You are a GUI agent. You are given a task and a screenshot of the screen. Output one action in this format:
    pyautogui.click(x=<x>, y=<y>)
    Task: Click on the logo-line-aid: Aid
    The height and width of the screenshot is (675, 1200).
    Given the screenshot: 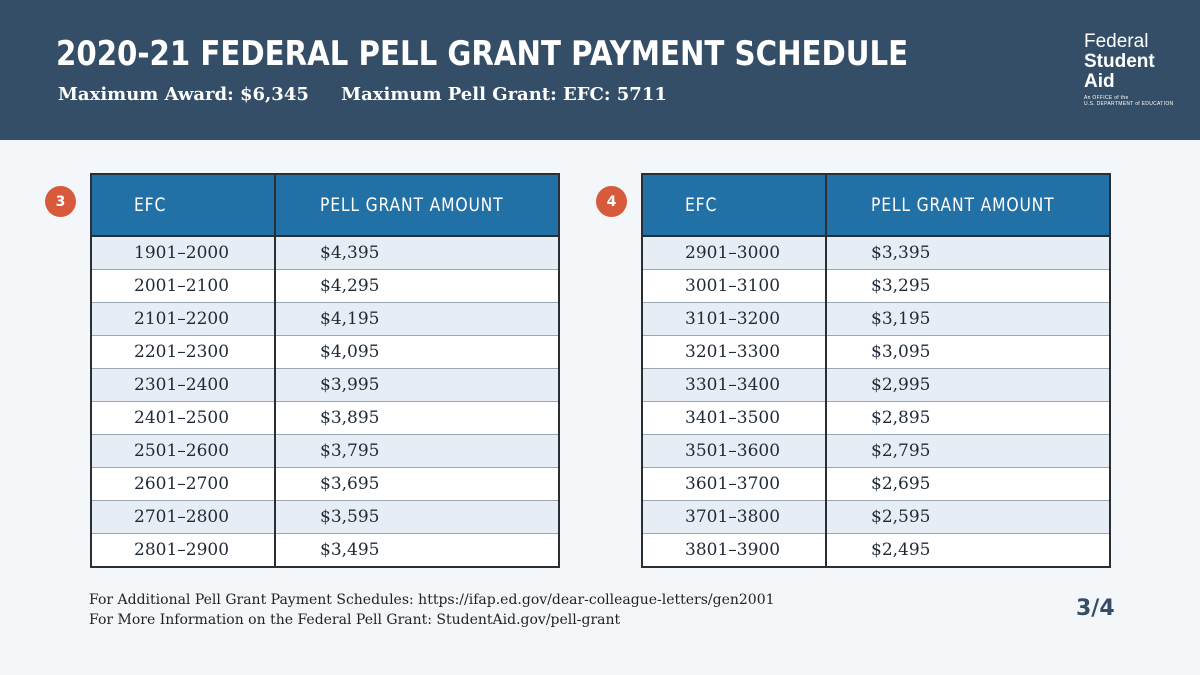 What is the action you would take?
    pyautogui.click(x=1099, y=81)
    